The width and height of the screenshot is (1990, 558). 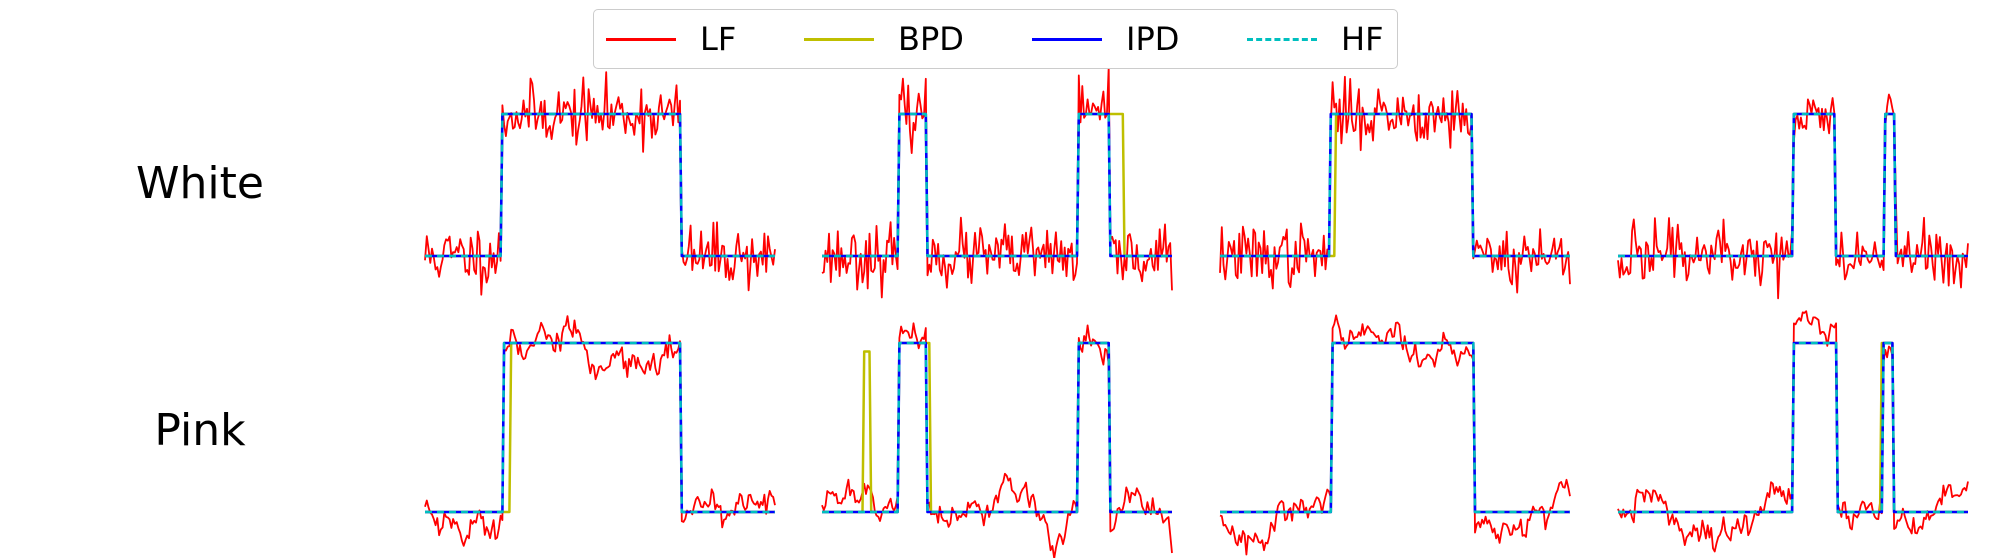 I want to click on legend-swatch-bpd, so click(x=839, y=39).